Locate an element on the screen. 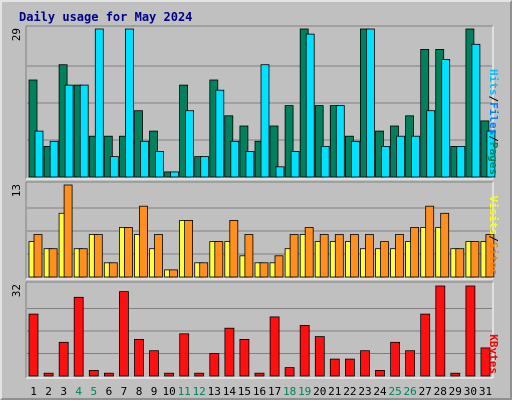  legend-visits: Visits is located at coordinates (493, 216).